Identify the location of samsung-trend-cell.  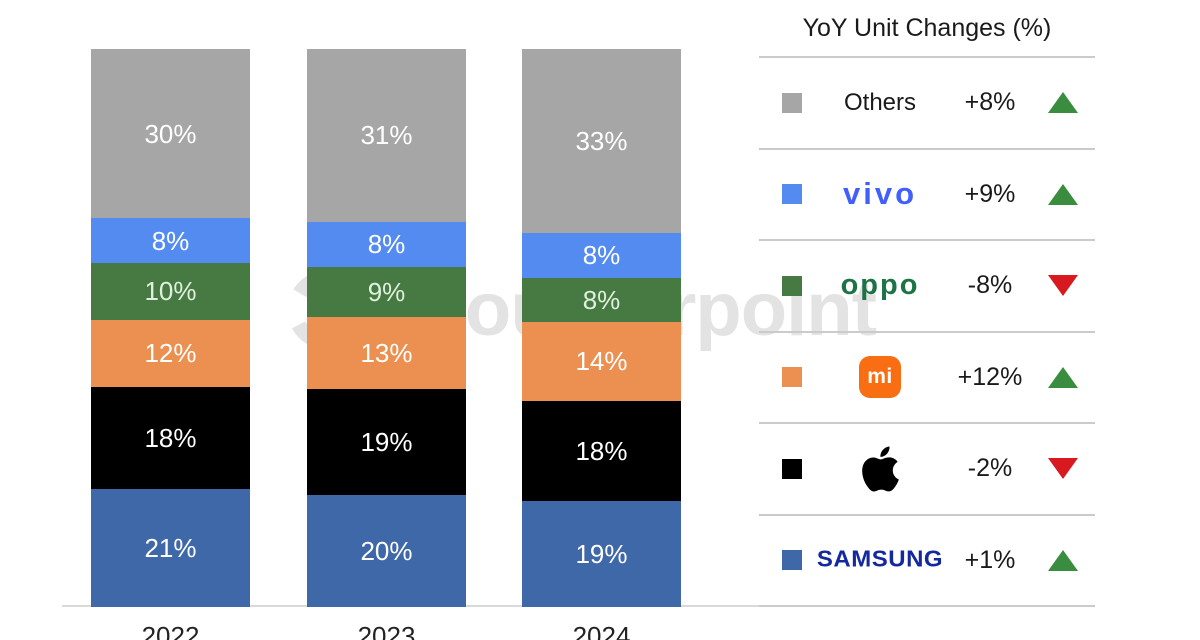
(1062, 560).